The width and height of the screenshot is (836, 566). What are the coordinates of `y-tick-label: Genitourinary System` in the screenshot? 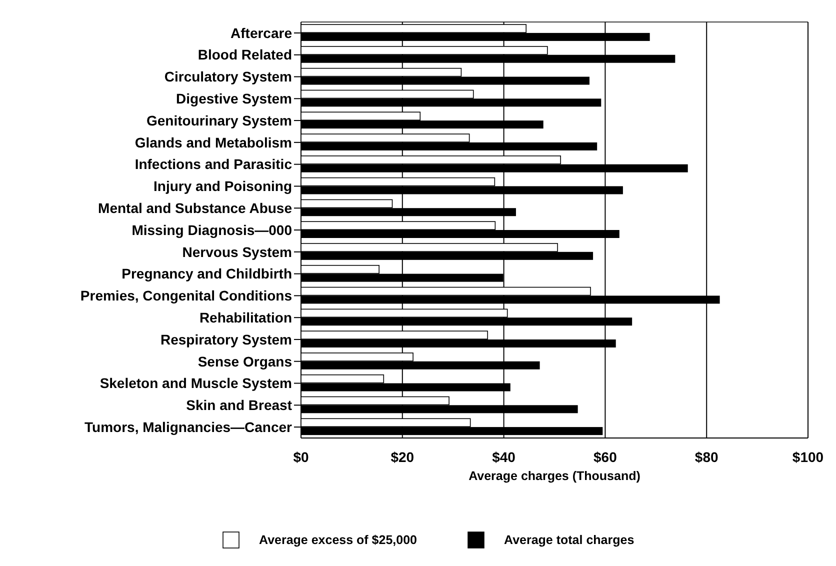 It's located at (219, 120).